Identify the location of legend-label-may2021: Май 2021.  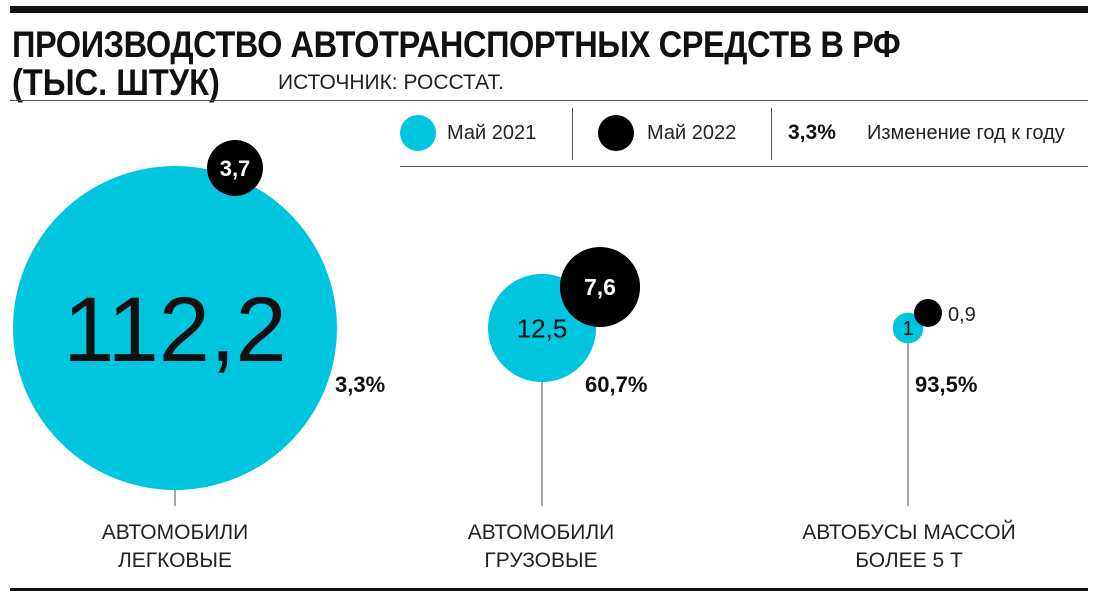
(492, 133).